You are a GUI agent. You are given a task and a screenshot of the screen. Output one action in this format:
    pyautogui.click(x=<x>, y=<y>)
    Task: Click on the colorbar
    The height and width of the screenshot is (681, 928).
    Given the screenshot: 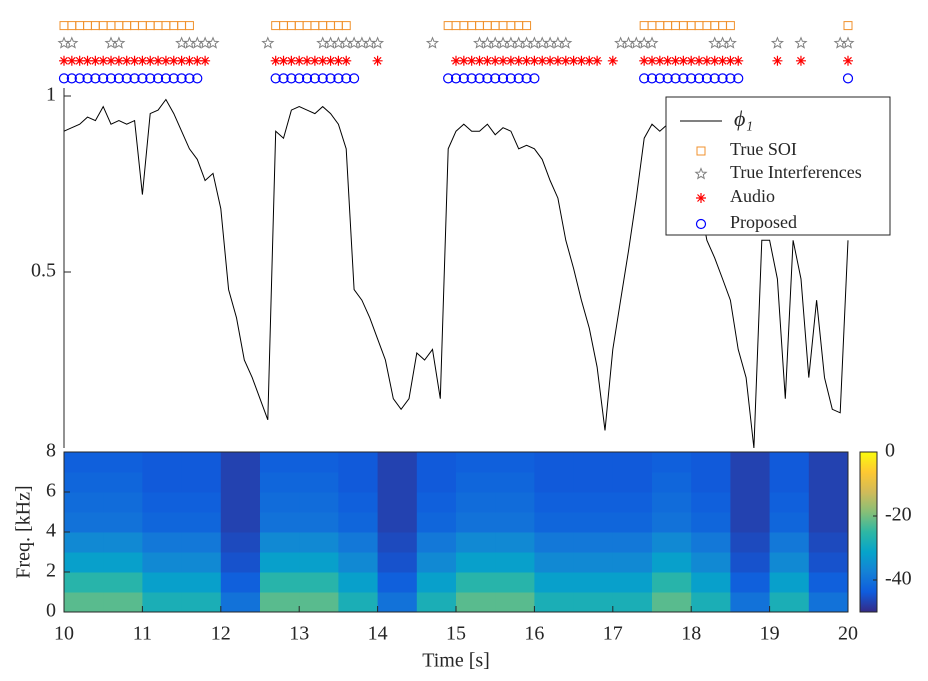 What is the action you would take?
    pyautogui.click(x=868, y=532)
    